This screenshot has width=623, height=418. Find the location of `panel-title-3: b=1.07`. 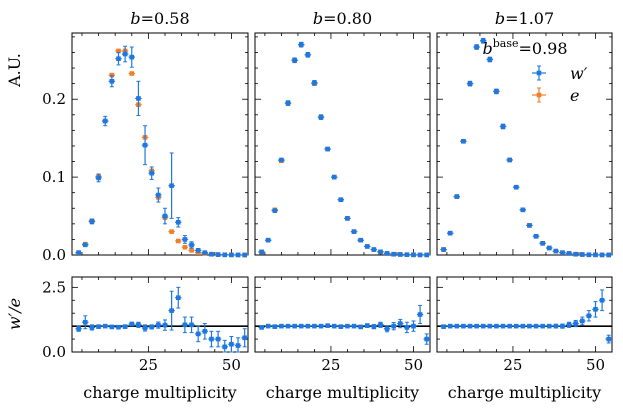

panel-title-3: b=1.07 is located at coordinates (524, 18).